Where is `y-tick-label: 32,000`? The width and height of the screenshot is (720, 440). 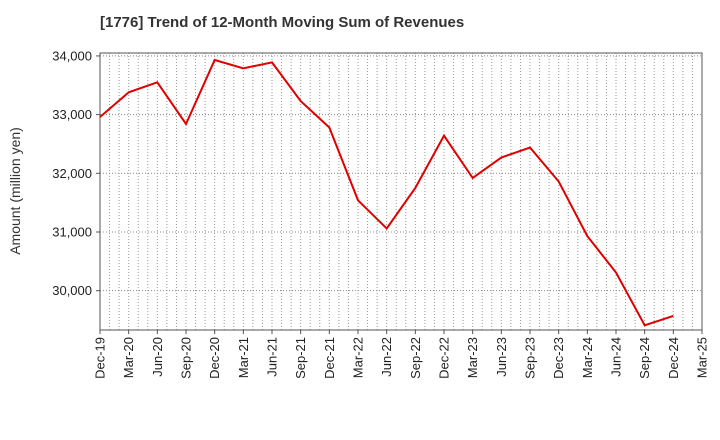
y-tick-label: 32,000 is located at coordinates (72, 173).